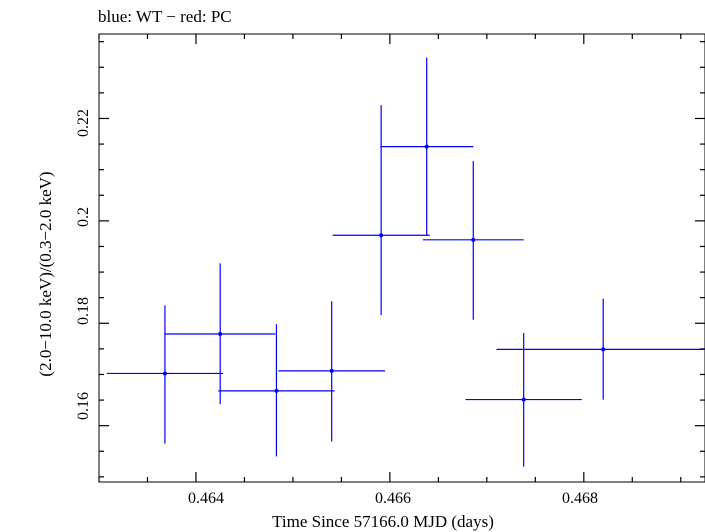  What do you see at coordinates (83, 406) in the screenshot?
I see `y-tick-label-0.16: 0.16` at bounding box center [83, 406].